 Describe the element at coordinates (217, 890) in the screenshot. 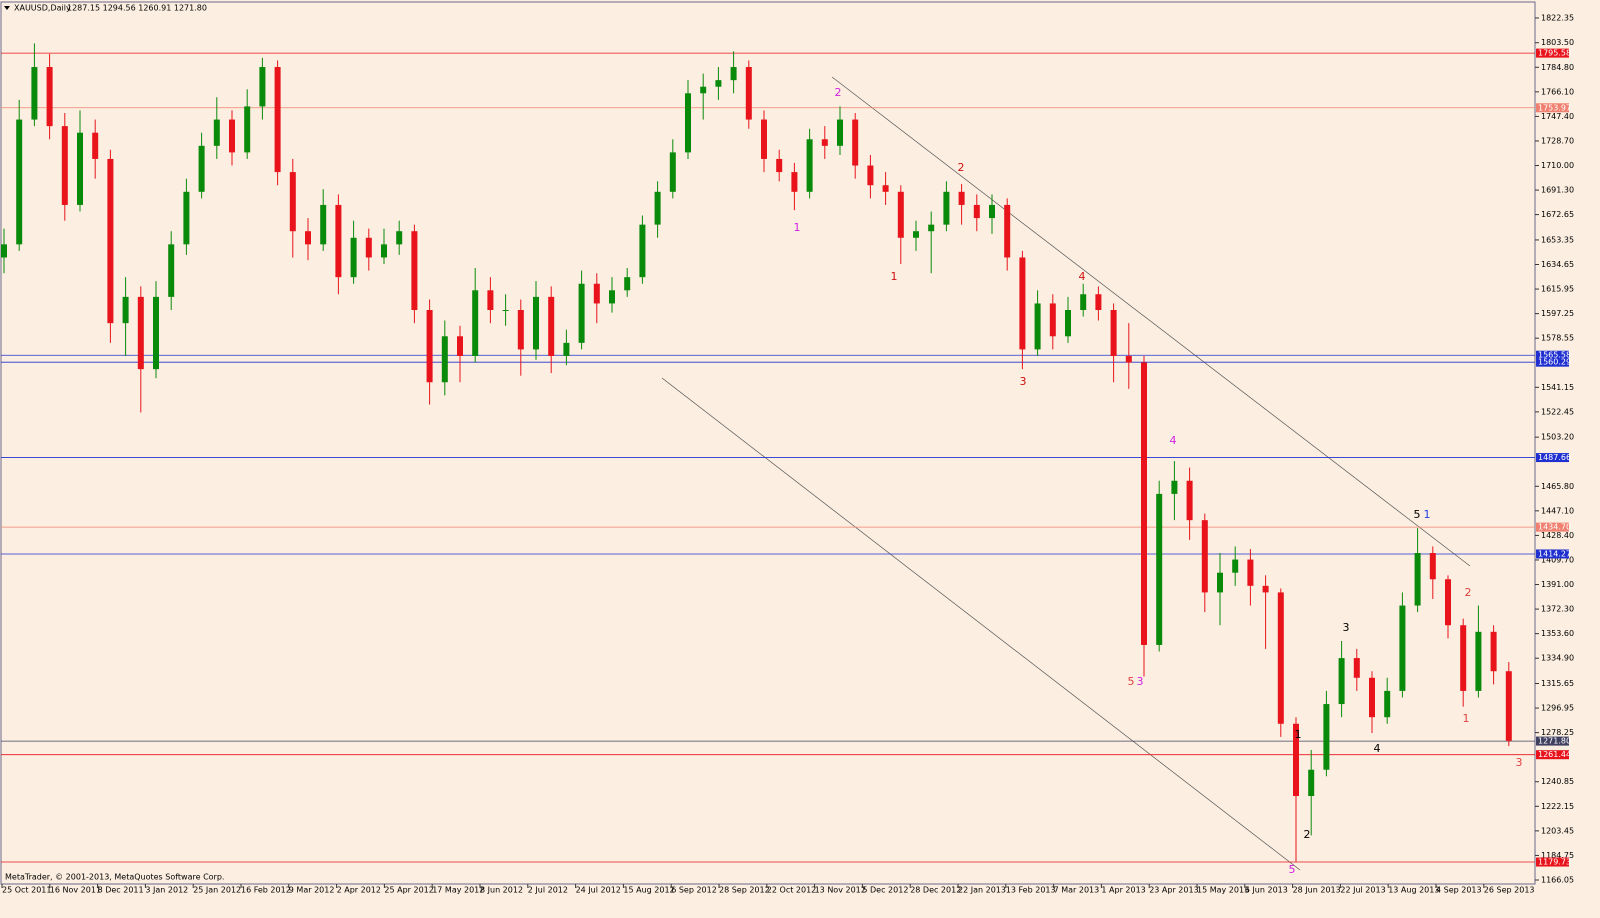

I see `x-tick-label: 25 Jan 2012` at that location.